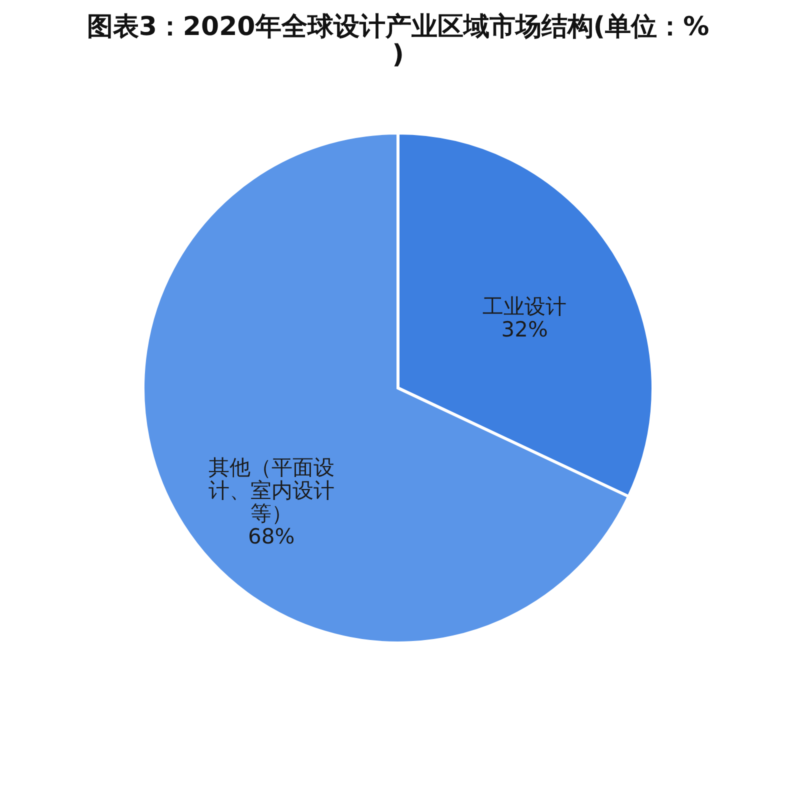 This screenshot has height=804, width=796. What do you see at coordinates (524, 330) in the screenshot?
I see `data-label: 32%` at bounding box center [524, 330].